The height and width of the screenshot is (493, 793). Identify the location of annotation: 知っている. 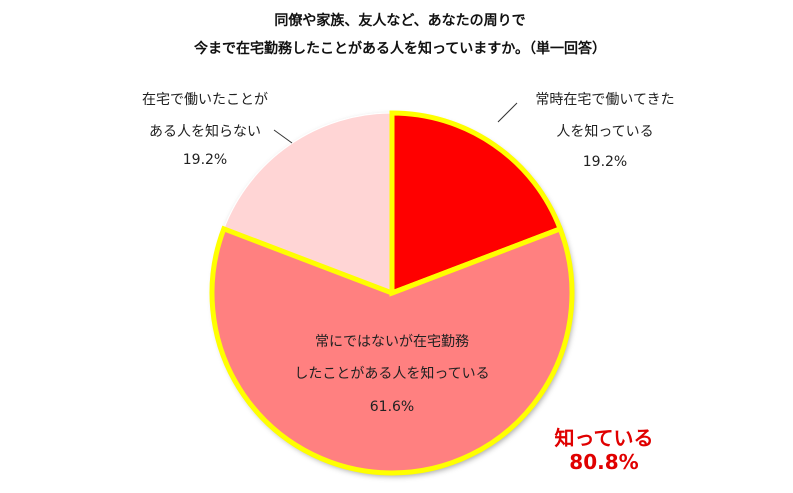
(604, 438).